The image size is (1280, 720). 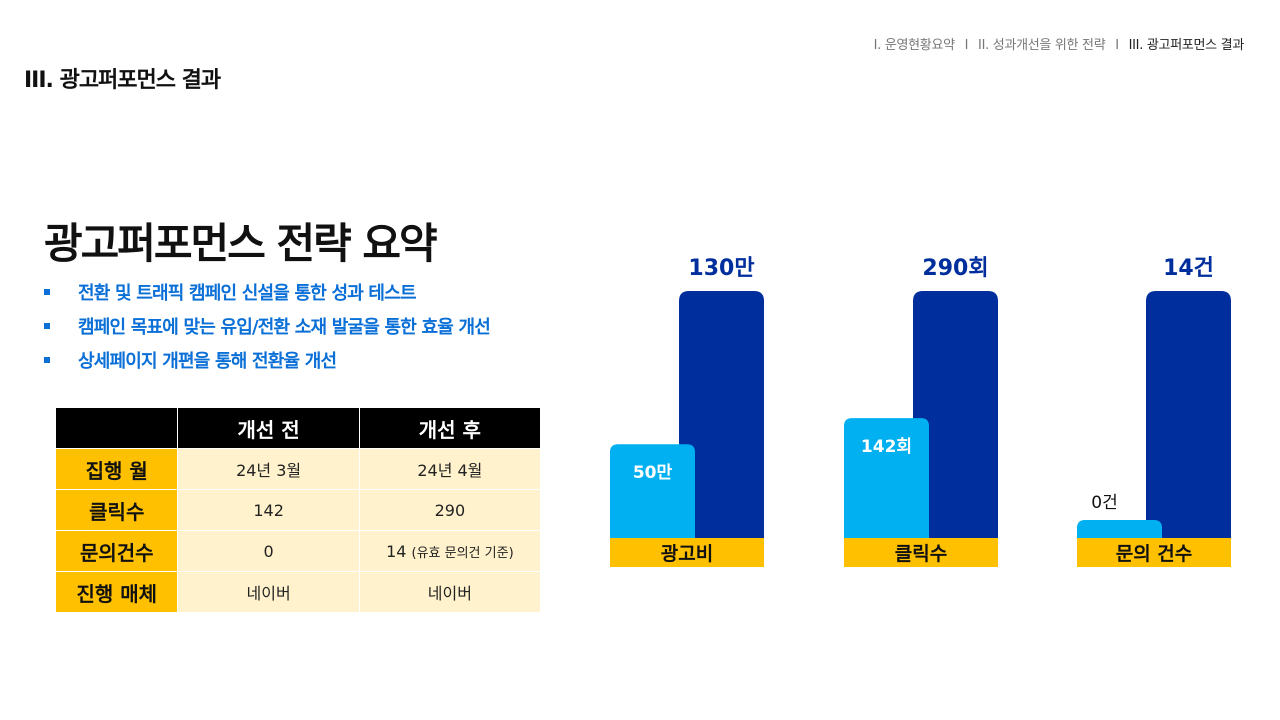 I want to click on list-item: 전환 및 트래픽 캠페인 신설을 통한 성과 테스트, so click(x=267, y=292).